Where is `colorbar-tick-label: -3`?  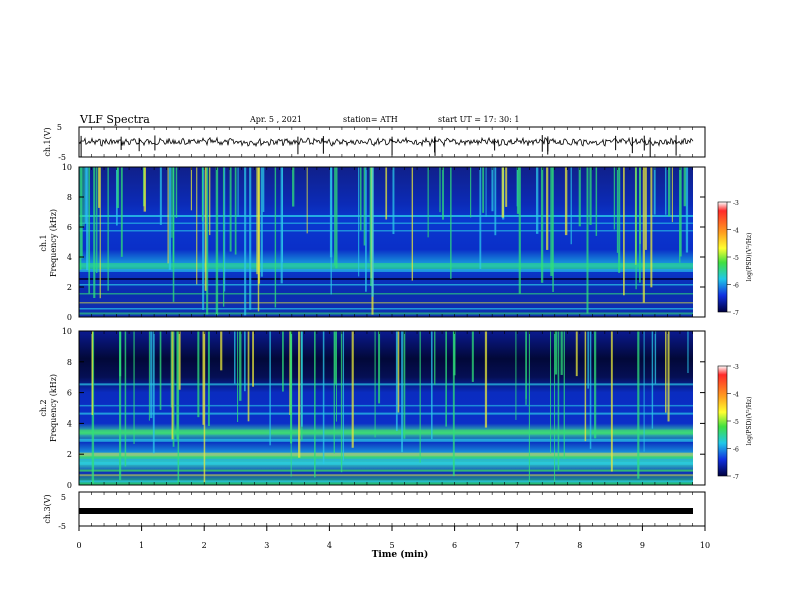
colorbar-tick-label: -3 is located at coordinates (736, 203).